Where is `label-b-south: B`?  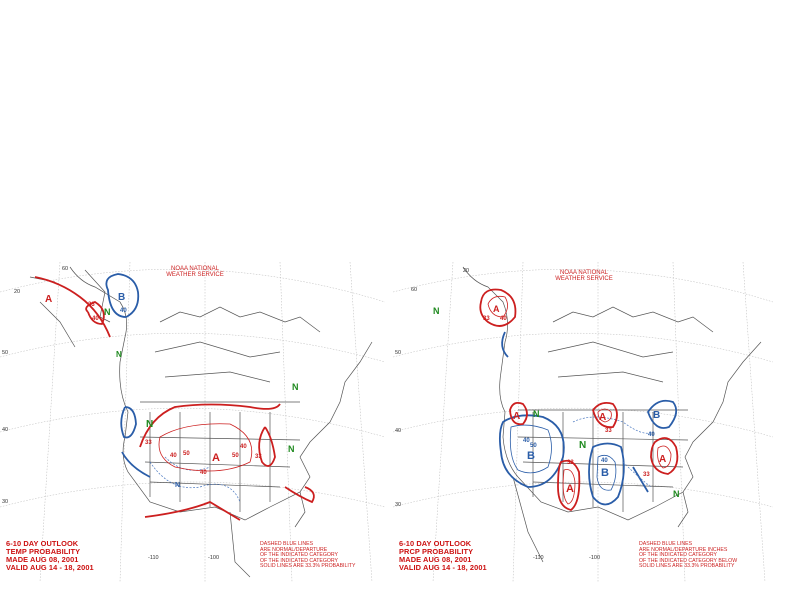
label-b-south: B is located at coordinates (605, 473).